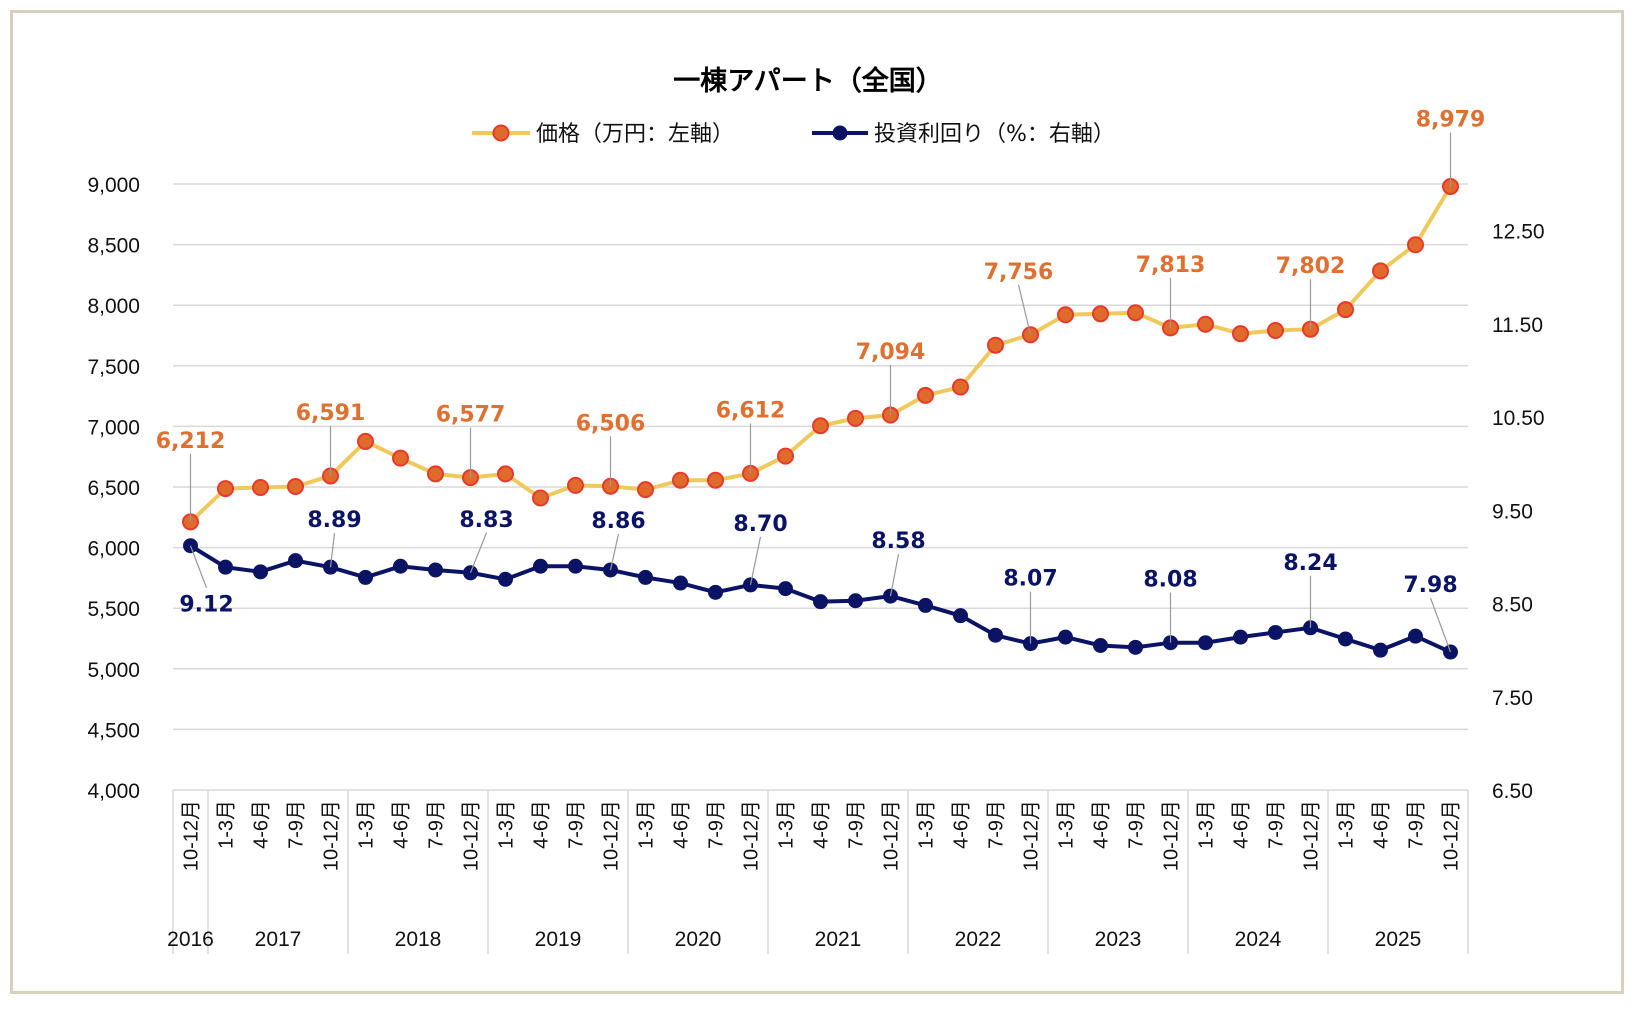 The width and height of the screenshot is (1640, 1012). What do you see at coordinates (618, 521) in the screenshot?
I see `yield-data-label: 8.86` at bounding box center [618, 521].